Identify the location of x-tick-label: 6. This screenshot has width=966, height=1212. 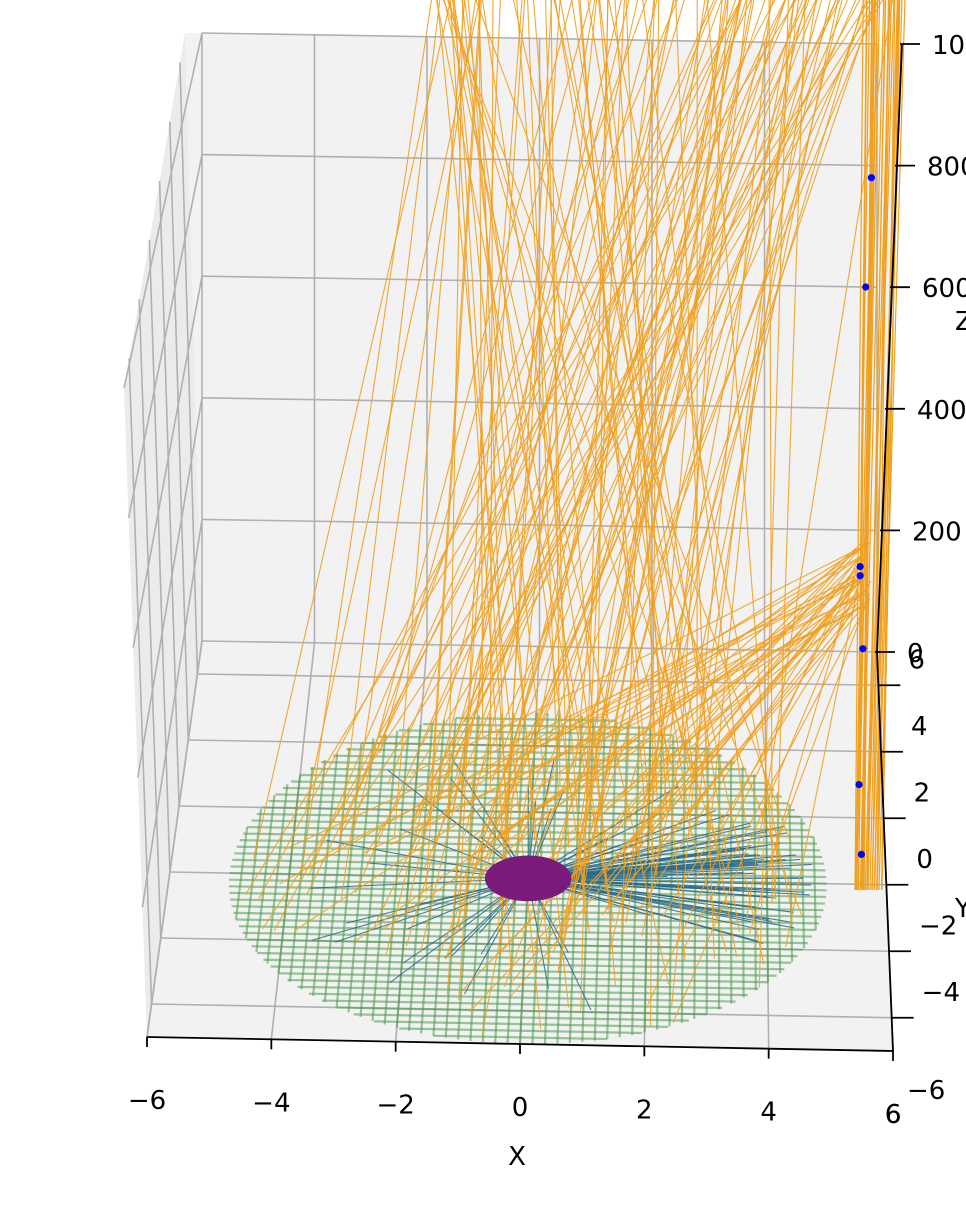
(893, 1115).